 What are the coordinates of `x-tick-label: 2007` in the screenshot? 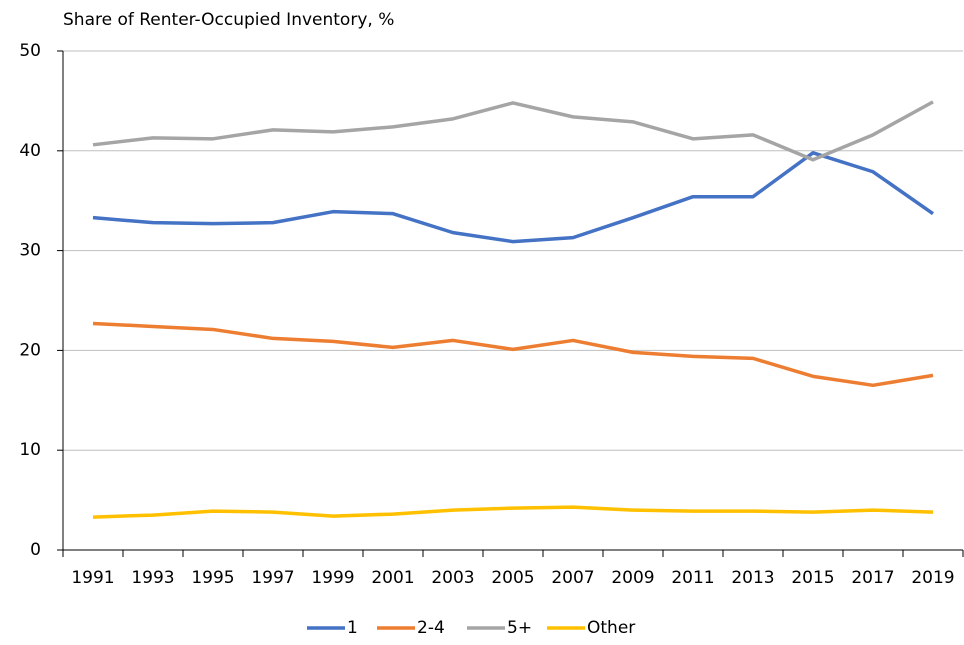 It's located at (572, 578).